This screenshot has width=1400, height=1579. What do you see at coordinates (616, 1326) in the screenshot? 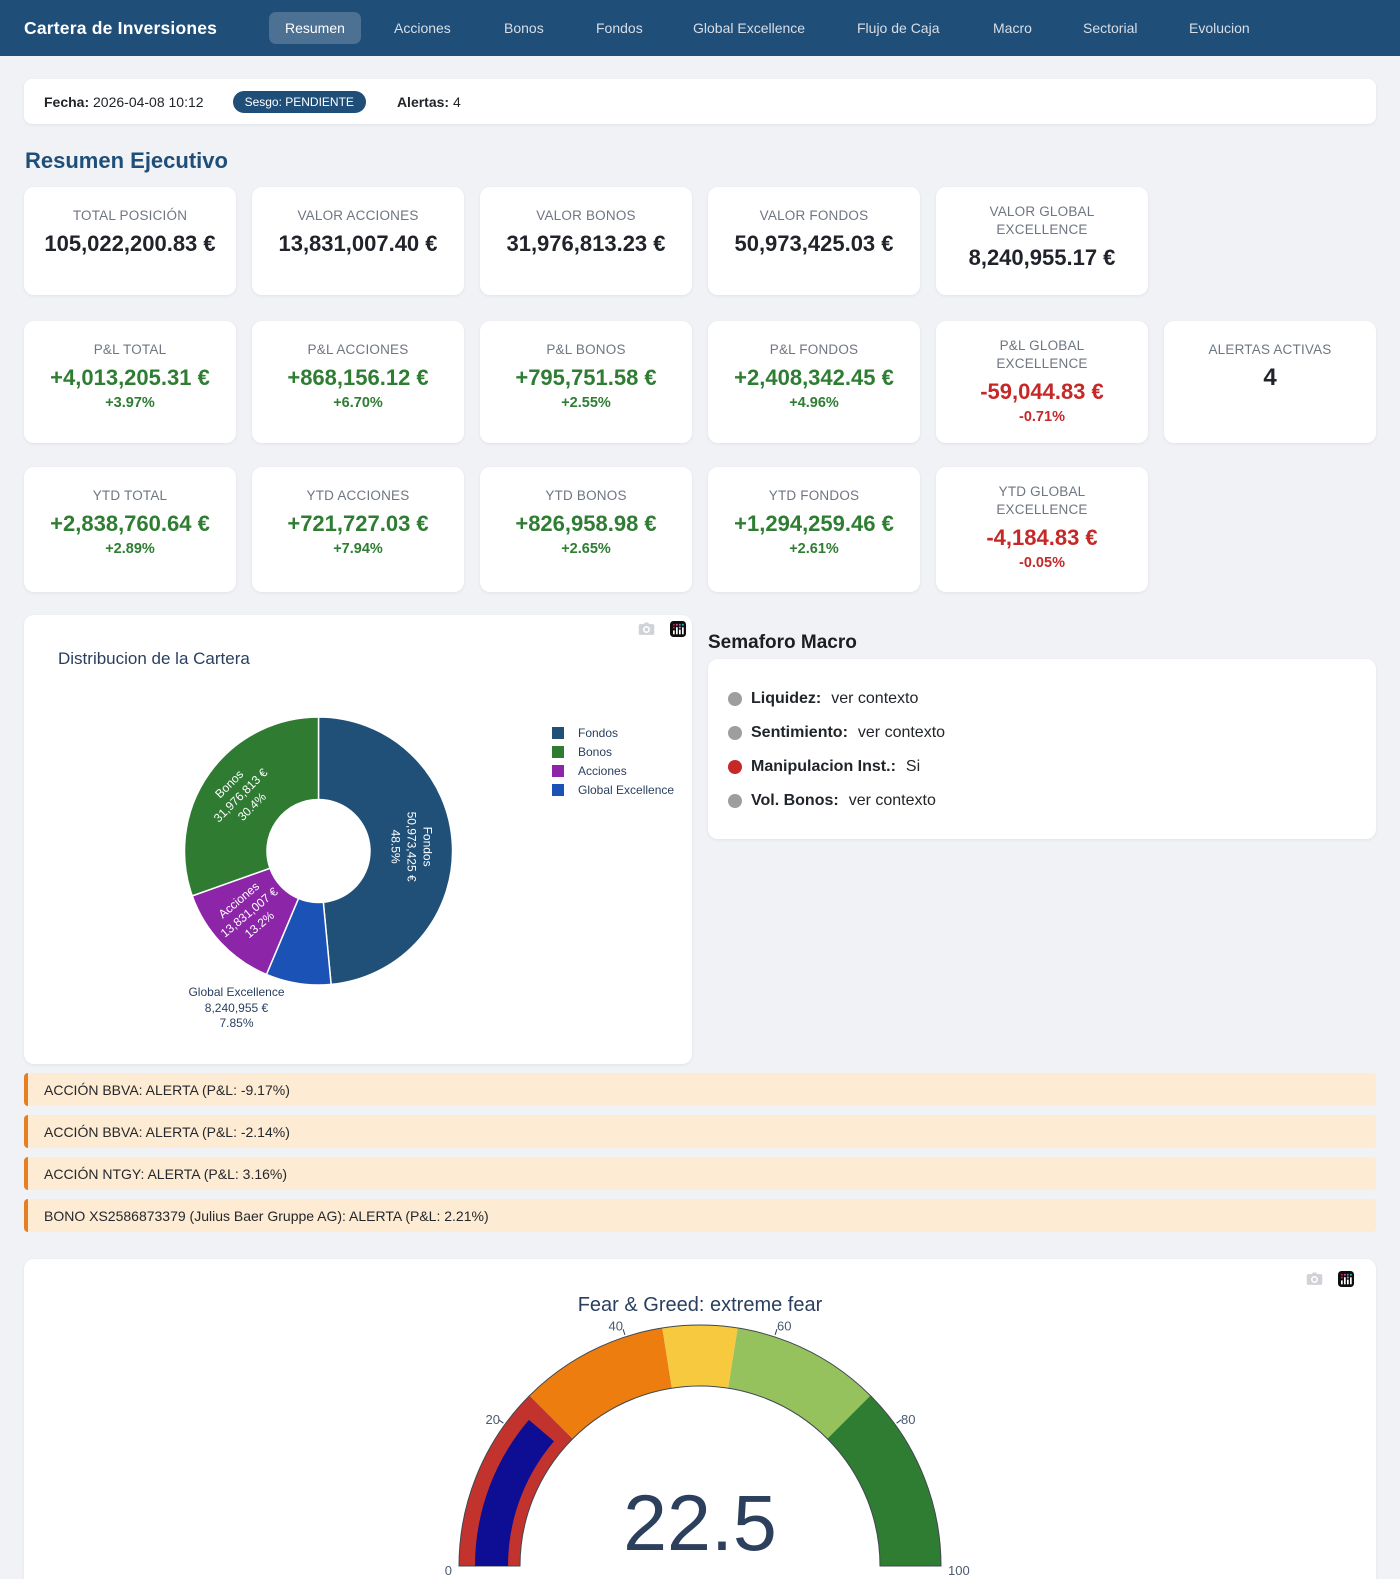
I see `svg-text: 40` at bounding box center [616, 1326].